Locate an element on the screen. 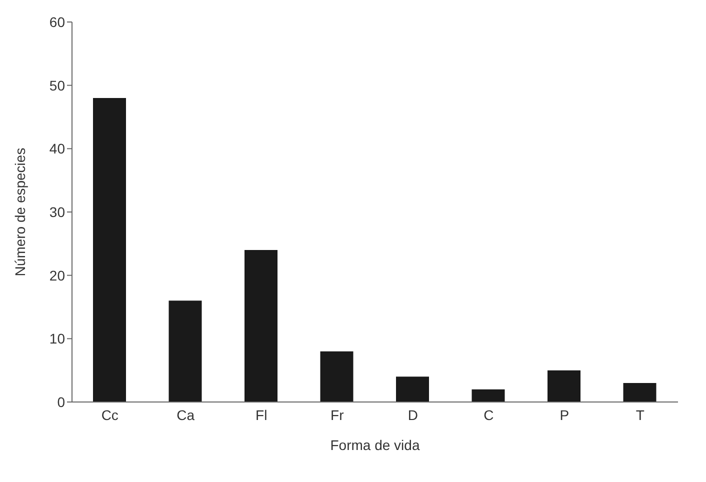 This screenshot has width=706, height=482. x-tick-label: T is located at coordinates (640, 414).